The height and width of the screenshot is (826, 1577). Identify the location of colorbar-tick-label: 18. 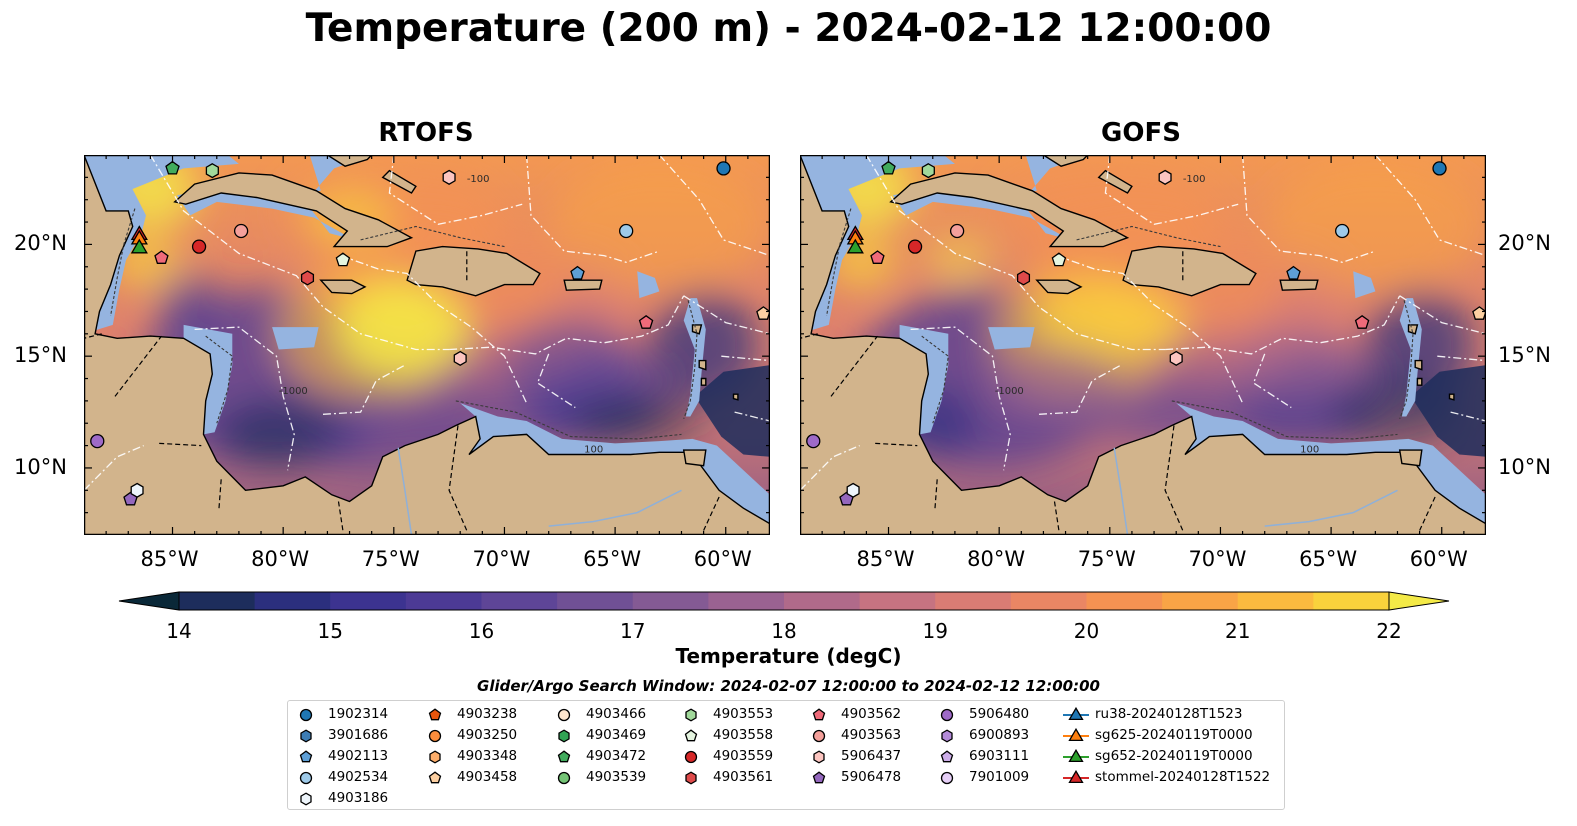
(784, 631).